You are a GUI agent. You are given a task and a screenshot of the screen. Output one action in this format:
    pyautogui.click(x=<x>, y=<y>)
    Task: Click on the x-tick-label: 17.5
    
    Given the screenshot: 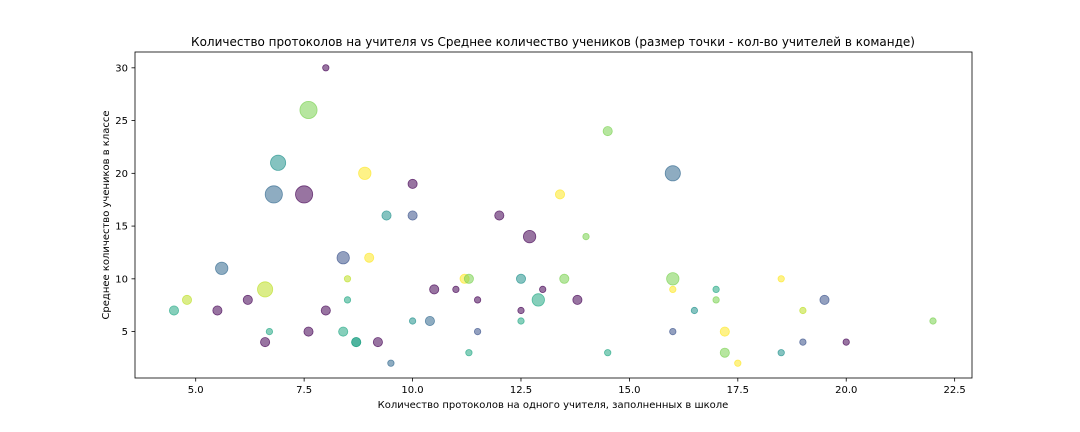 What is the action you would take?
    pyautogui.click(x=738, y=390)
    